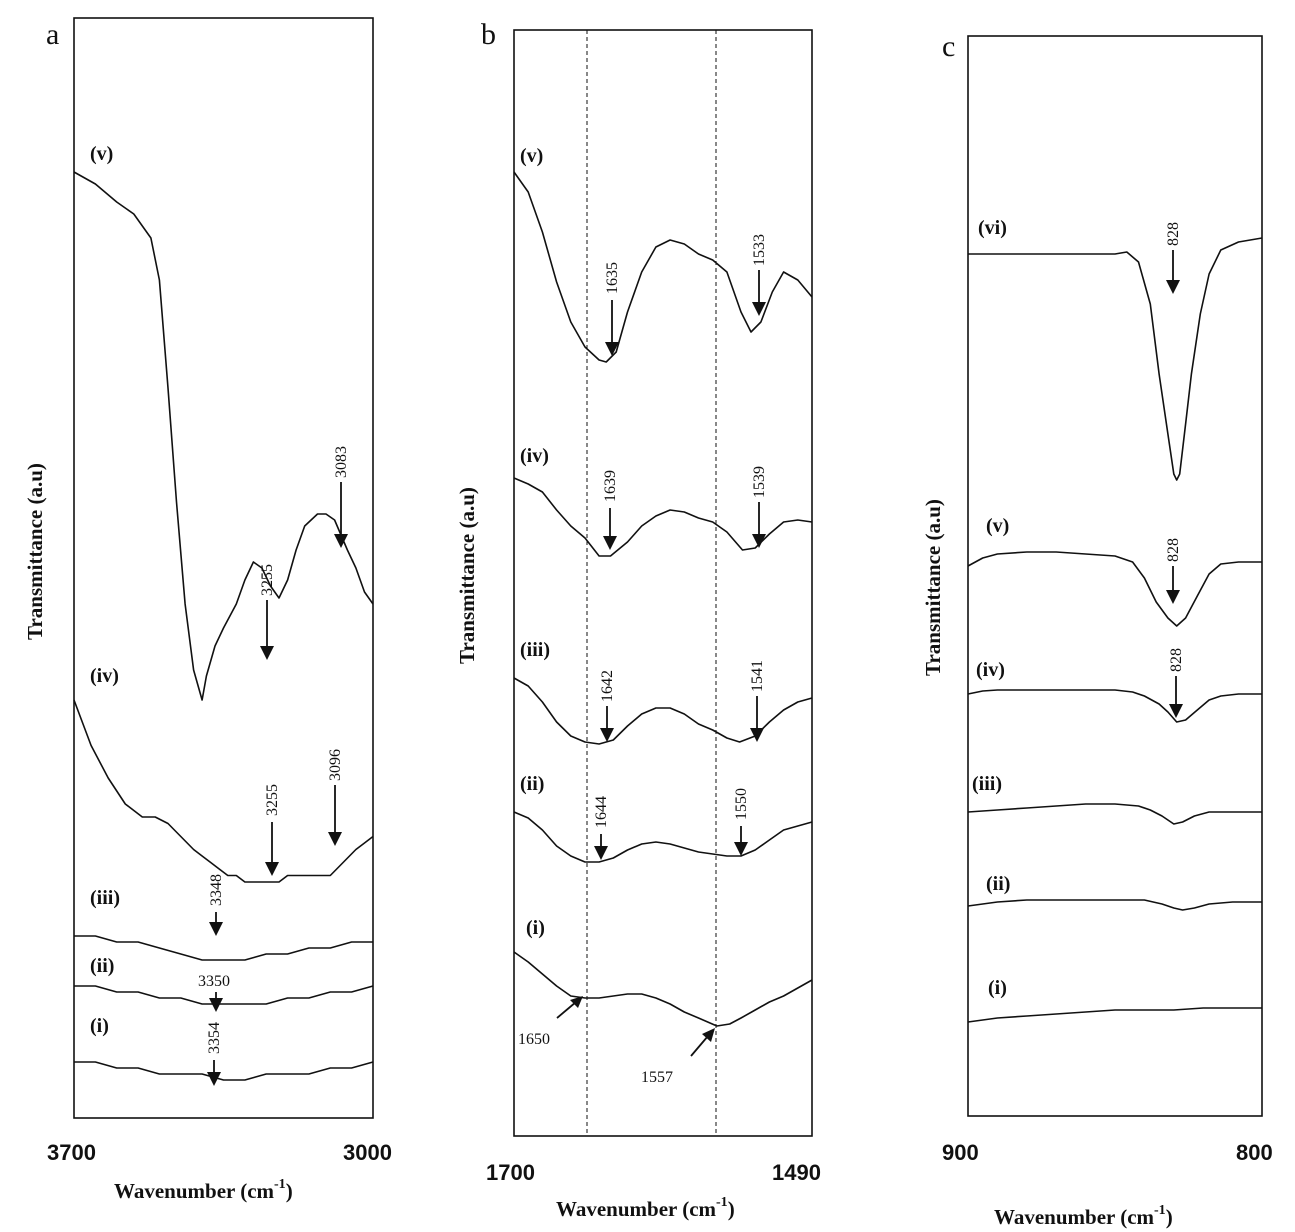 This screenshot has width=1295, height=1232. I want to click on panel-a-xlabel: Wavenumber (cm-1), so click(203, 1190).